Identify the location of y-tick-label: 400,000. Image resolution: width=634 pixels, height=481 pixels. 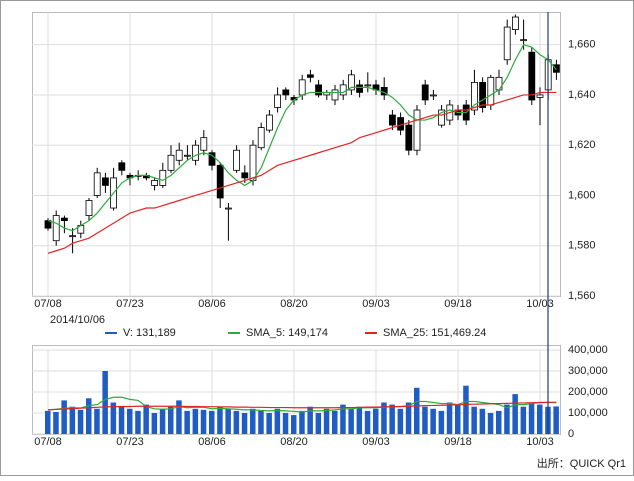
(588, 350).